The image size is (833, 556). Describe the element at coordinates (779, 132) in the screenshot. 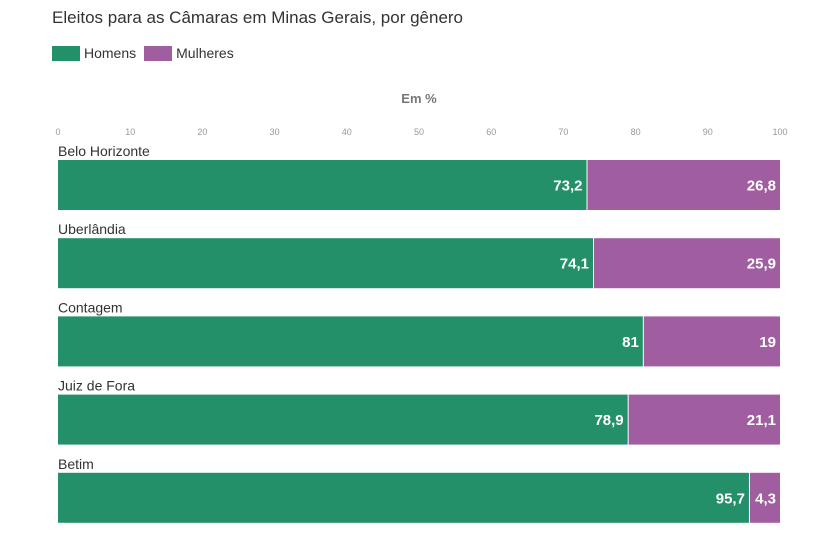

I see `tick-label: 100` at that location.